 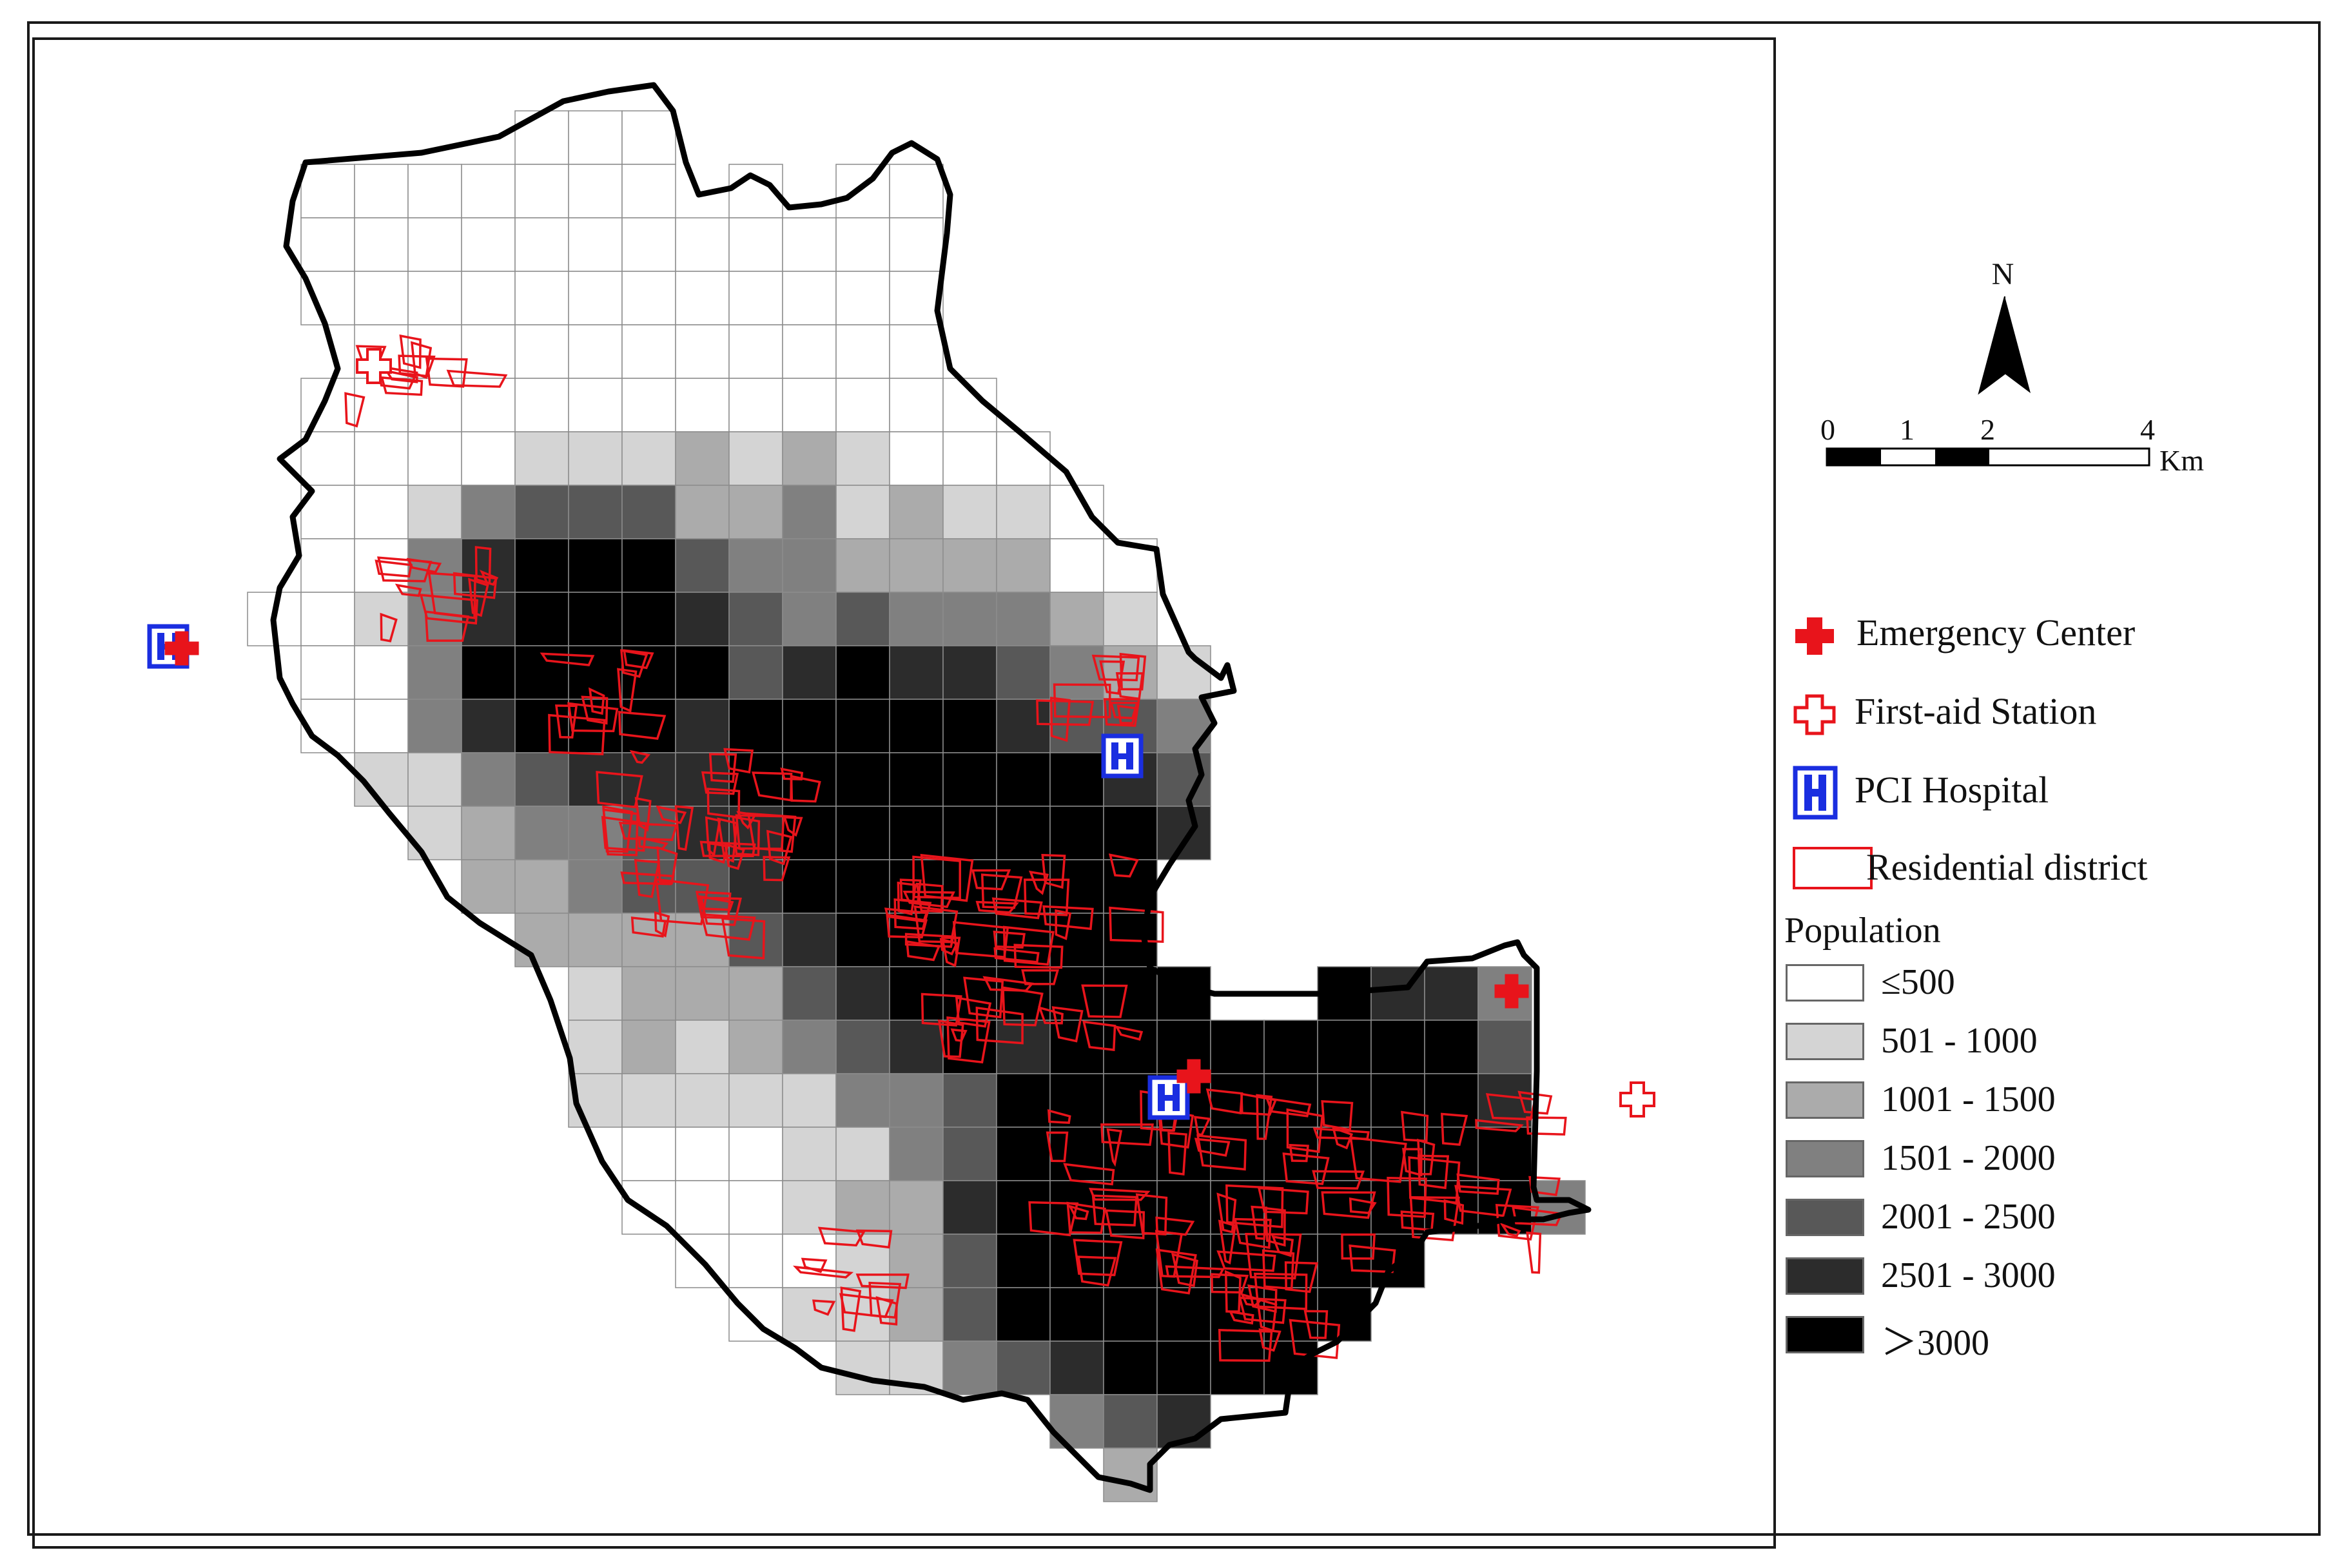 What do you see at coordinates (1968, 1275) in the screenshot?
I see `population-label-5: 2501 - 3000` at bounding box center [1968, 1275].